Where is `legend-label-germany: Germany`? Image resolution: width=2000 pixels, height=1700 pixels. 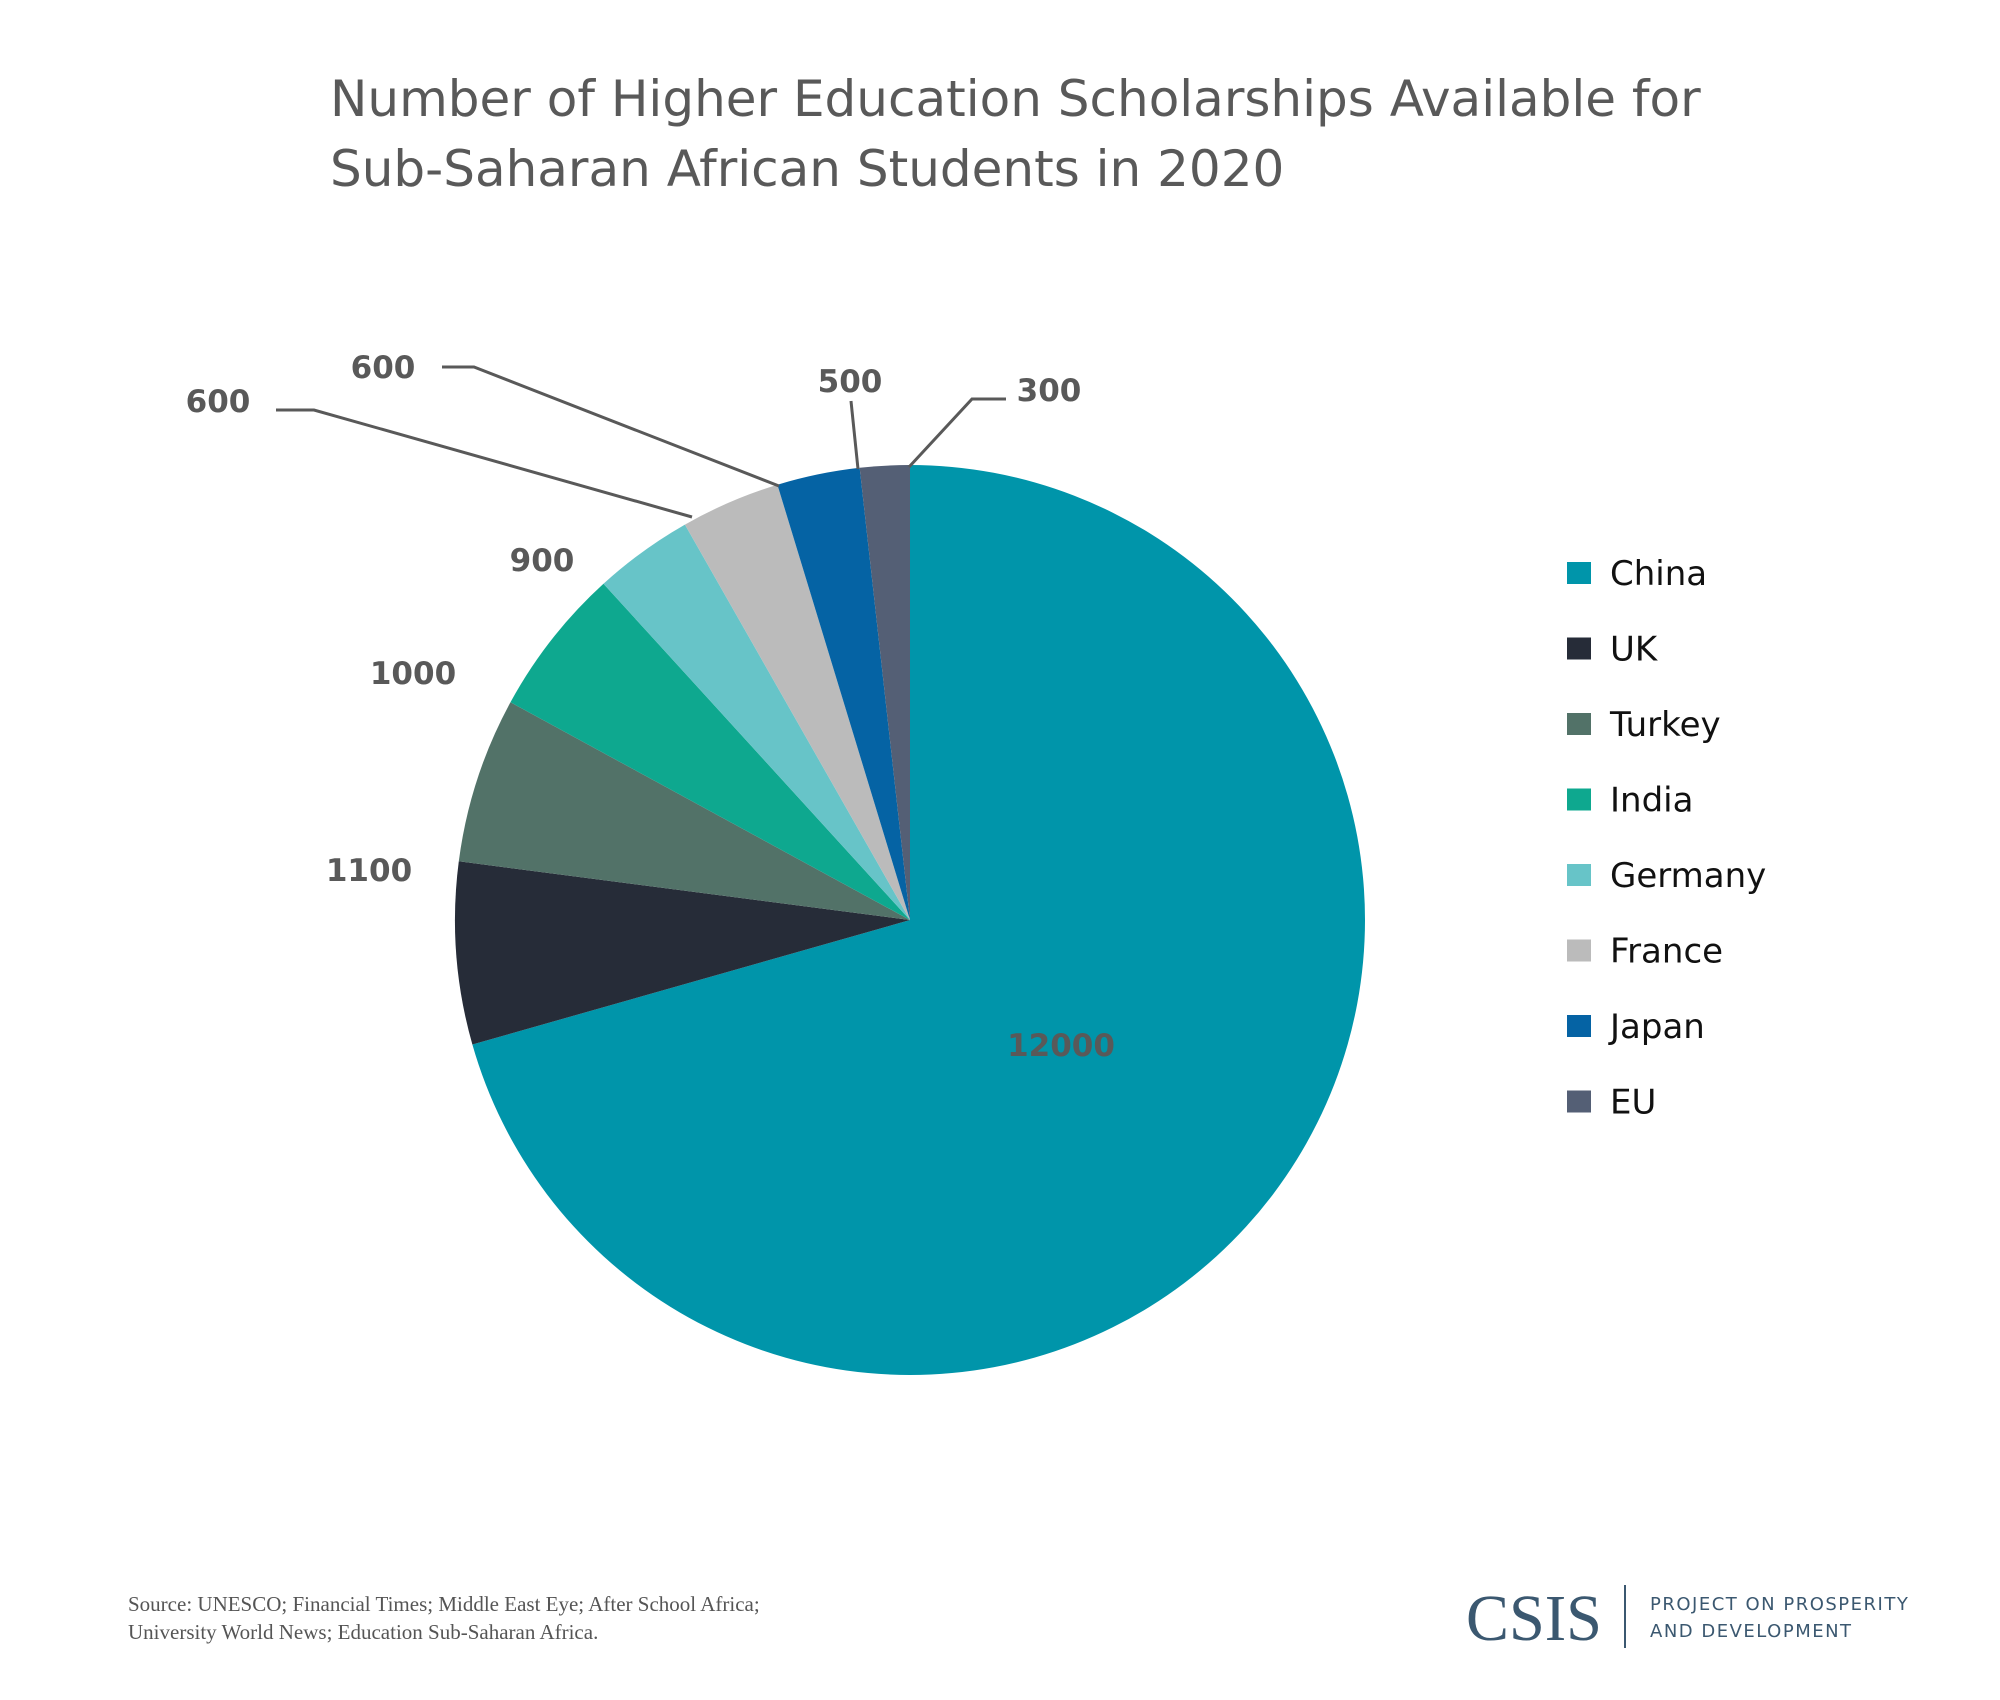
legend-label-germany: Germany is located at coordinates (1688, 876).